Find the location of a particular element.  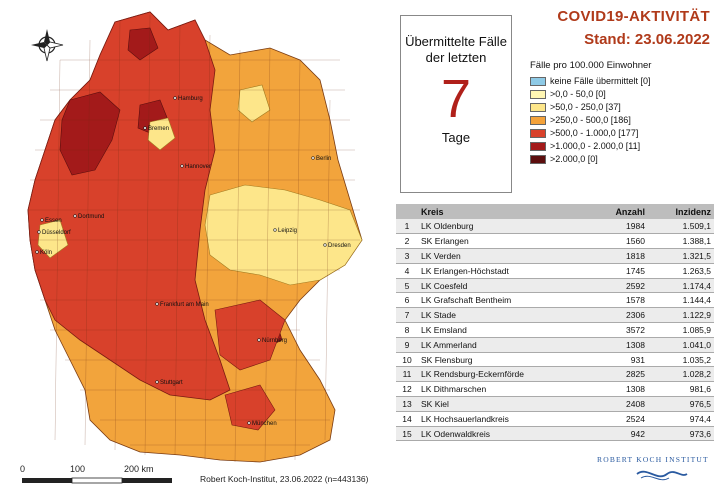

cell-count: 1984 is located at coordinates (619, 227).